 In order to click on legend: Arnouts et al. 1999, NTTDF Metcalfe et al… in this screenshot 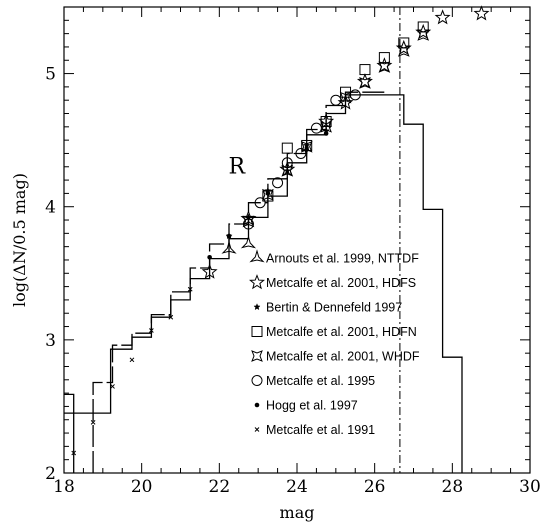, I will do `click(334, 343)`.